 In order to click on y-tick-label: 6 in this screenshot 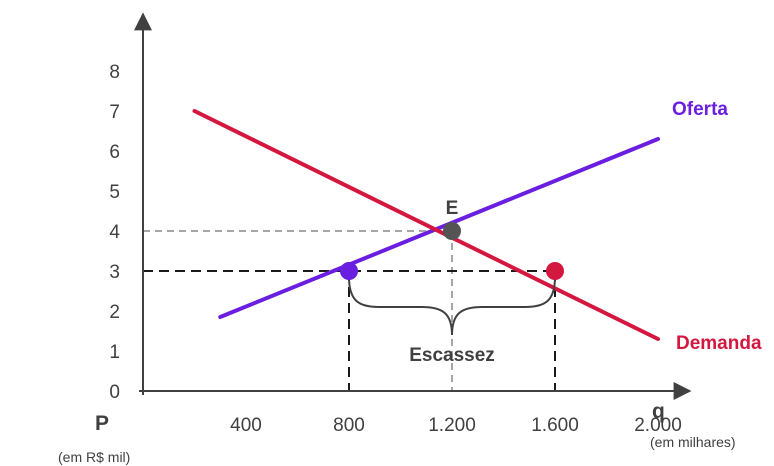, I will do `click(114, 152)`.